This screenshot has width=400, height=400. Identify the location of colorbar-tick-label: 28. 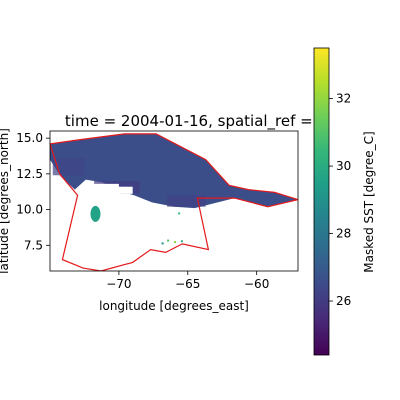
(343, 234).